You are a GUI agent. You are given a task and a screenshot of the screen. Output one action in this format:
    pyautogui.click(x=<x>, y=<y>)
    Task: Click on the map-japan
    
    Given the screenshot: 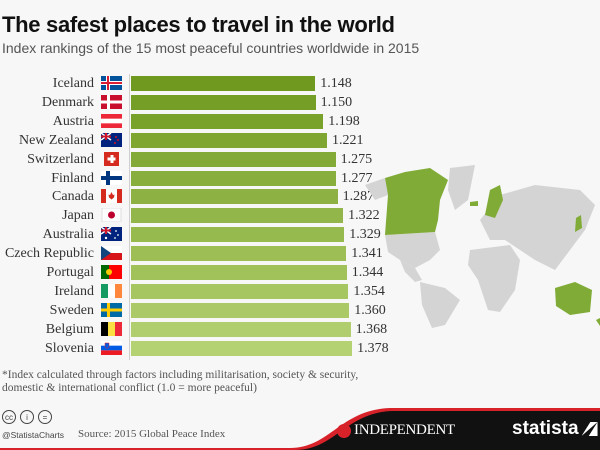 What is the action you would take?
    pyautogui.click(x=578, y=223)
    